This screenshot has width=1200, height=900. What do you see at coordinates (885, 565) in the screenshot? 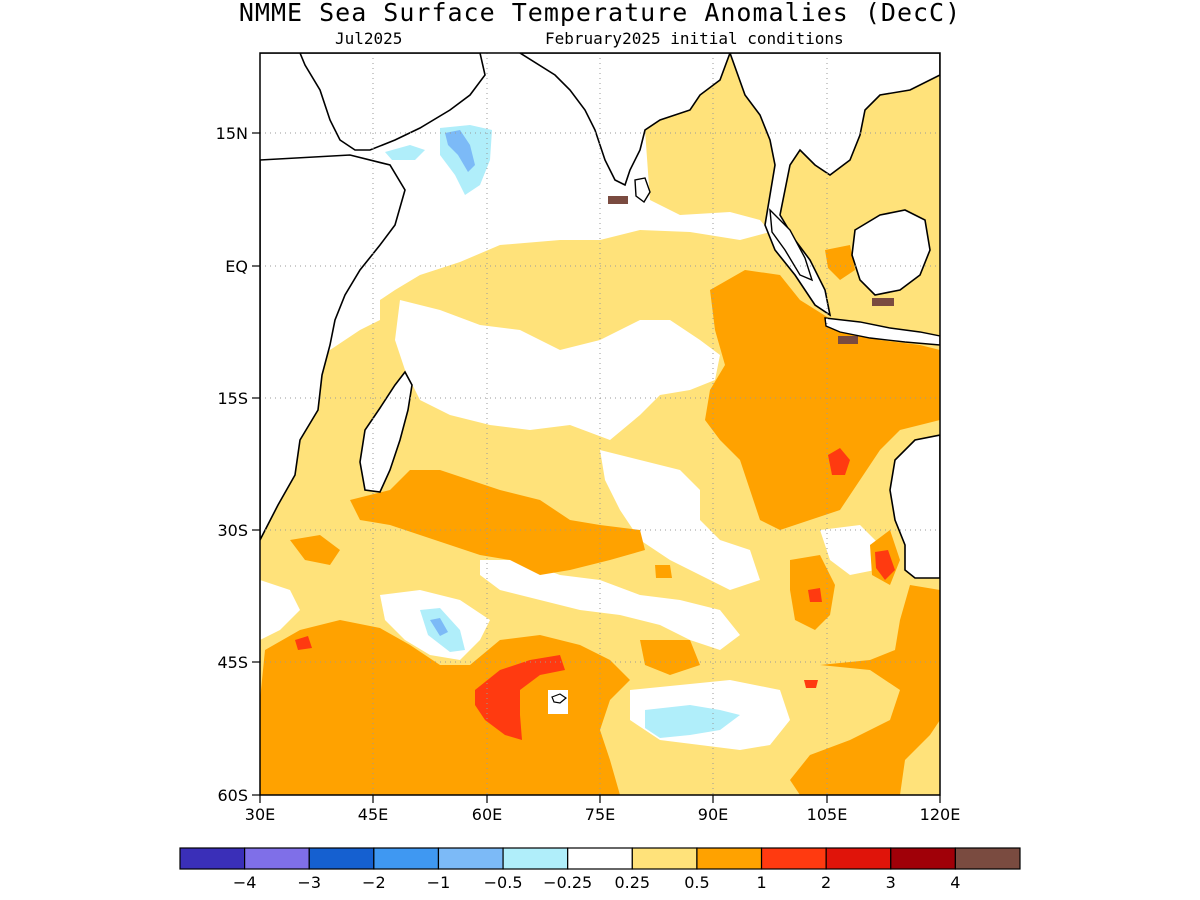
I see `anomaly-red-east-coast` at bounding box center [885, 565].